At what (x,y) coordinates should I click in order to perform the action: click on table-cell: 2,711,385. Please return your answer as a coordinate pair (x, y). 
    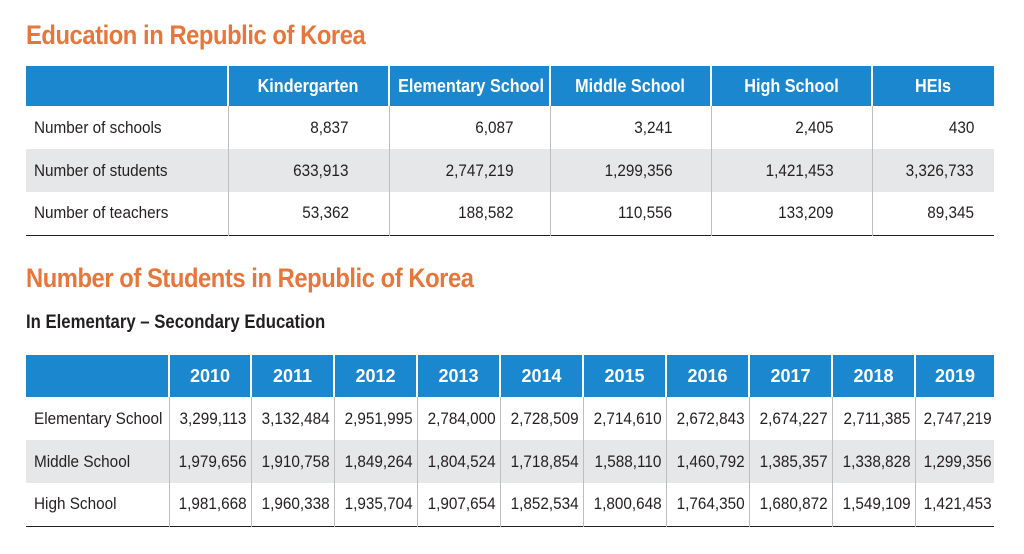
    Looking at the image, I should click on (874, 418).